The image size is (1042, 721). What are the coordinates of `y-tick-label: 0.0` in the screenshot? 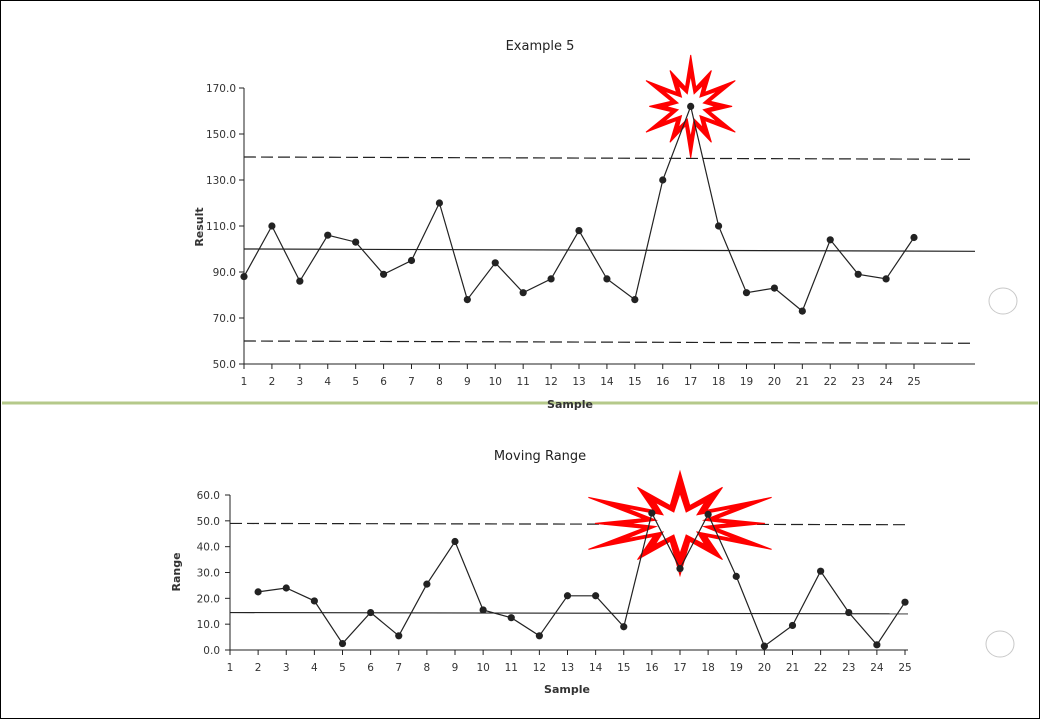 It's located at (211, 651).